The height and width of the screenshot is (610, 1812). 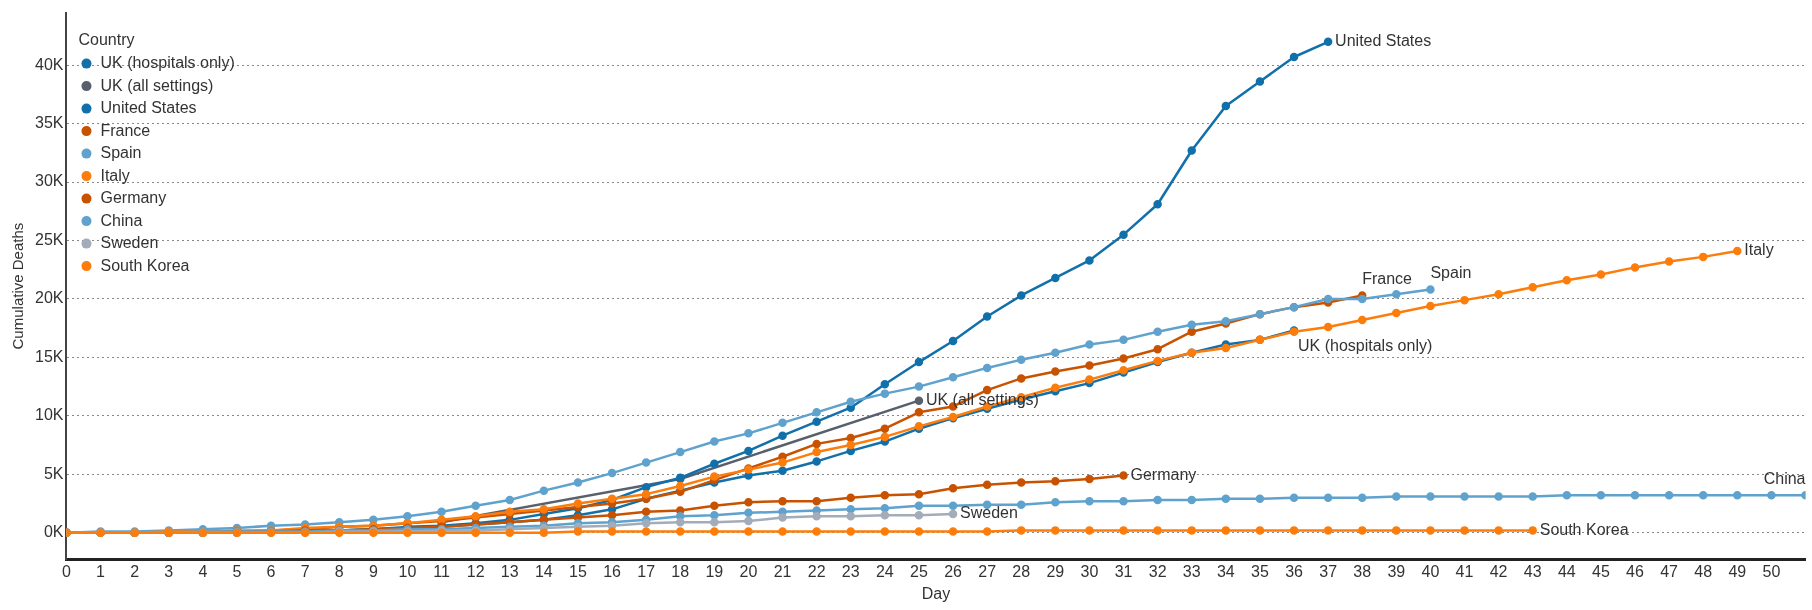 What do you see at coordinates (919, 571) in the screenshot?
I see `x-tick-label: 25` at bounding box center [919, 571].